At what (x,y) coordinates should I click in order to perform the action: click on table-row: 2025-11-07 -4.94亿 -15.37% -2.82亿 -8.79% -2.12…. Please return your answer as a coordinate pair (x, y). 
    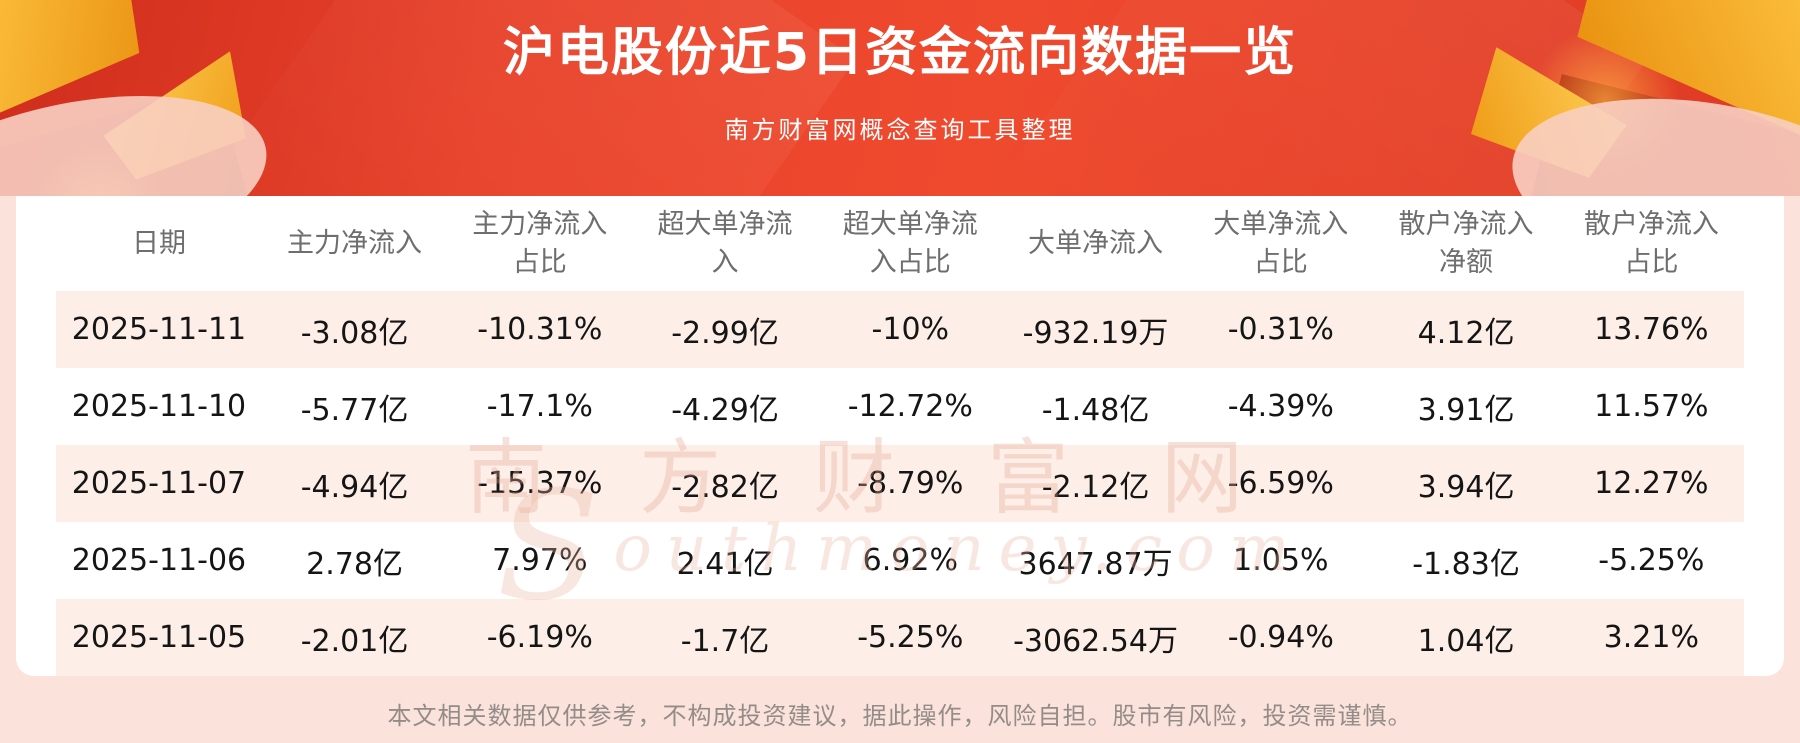
    Looking at the image, I should click on (900, 483).